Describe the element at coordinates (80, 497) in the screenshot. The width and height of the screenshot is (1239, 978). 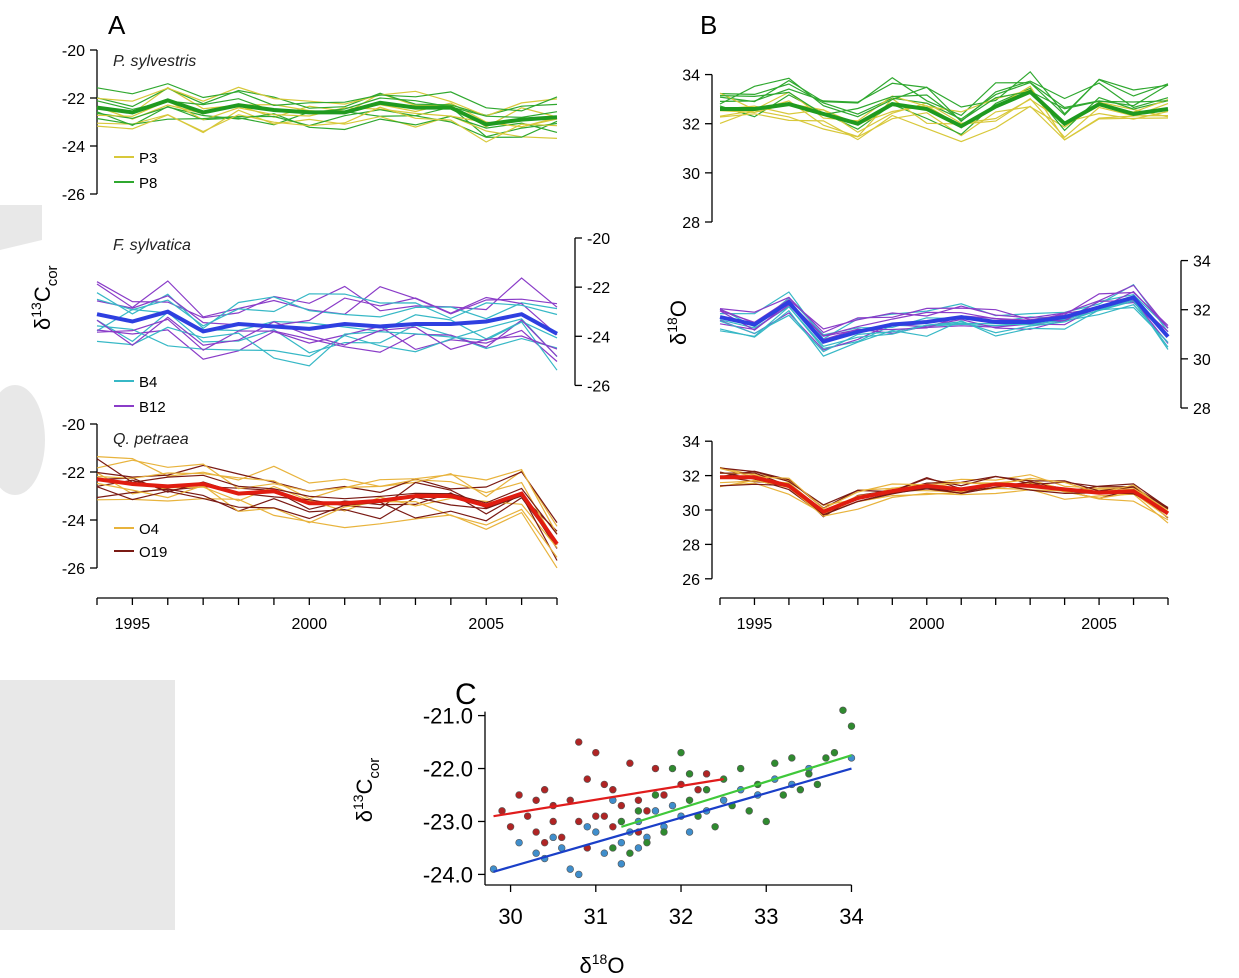
I see `y-axis-a3: -20 -22 -24 -26` at that location.